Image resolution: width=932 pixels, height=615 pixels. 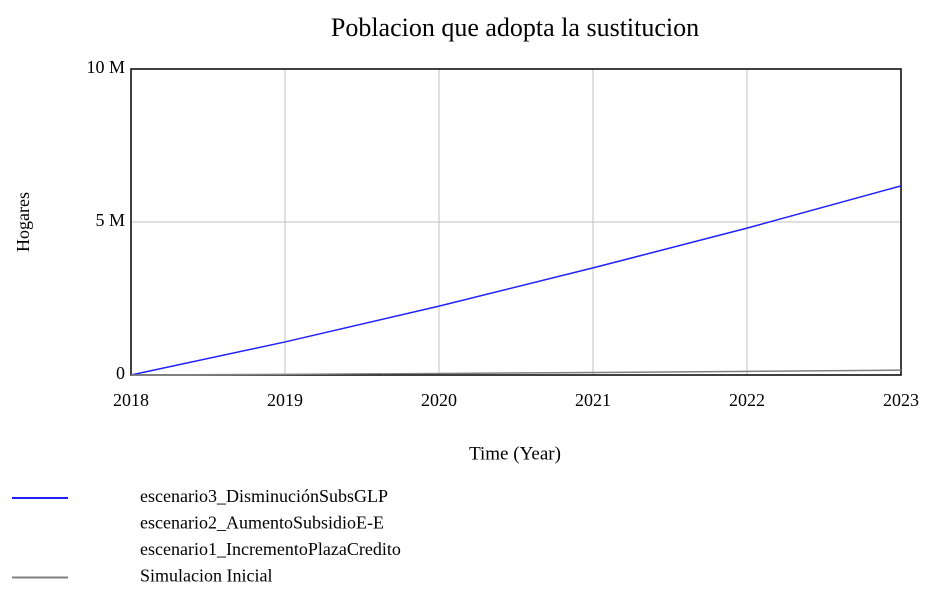 What do you see at coordinates (105, 67) in the screenshot?
I see `y-tick-label: 10 M` at bounding box center [105, 67].